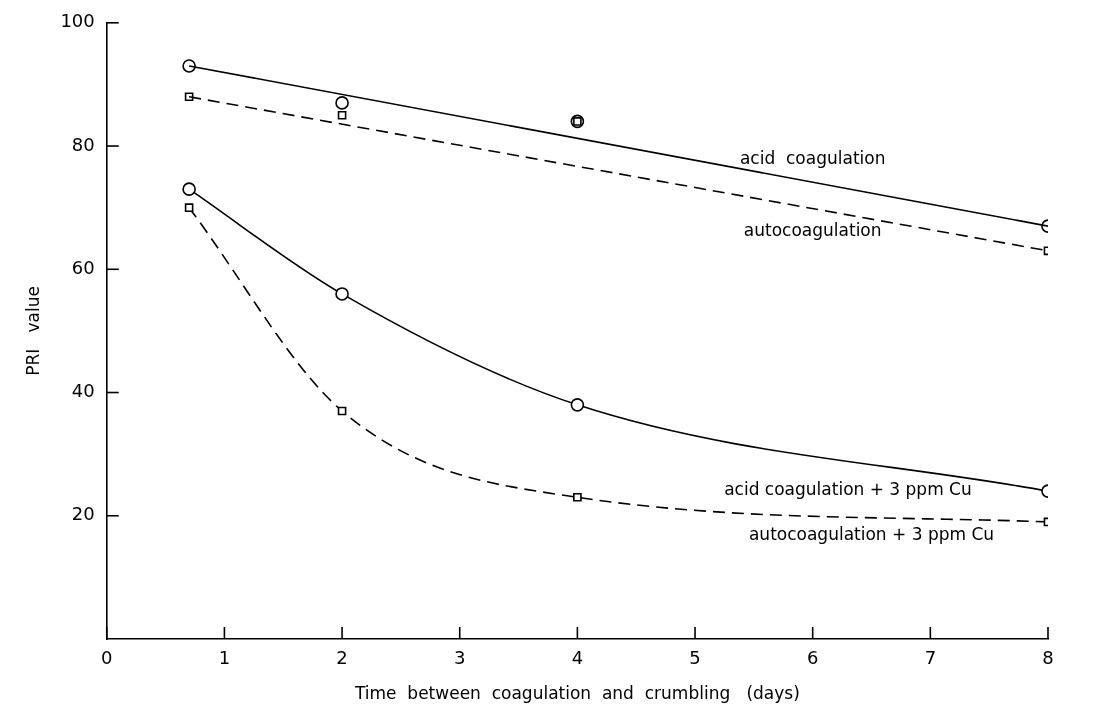  What do you see at coordinates (83, 391) in the screenshot?
I see `y-tick-label: 40` at bounding box center [83, 391].